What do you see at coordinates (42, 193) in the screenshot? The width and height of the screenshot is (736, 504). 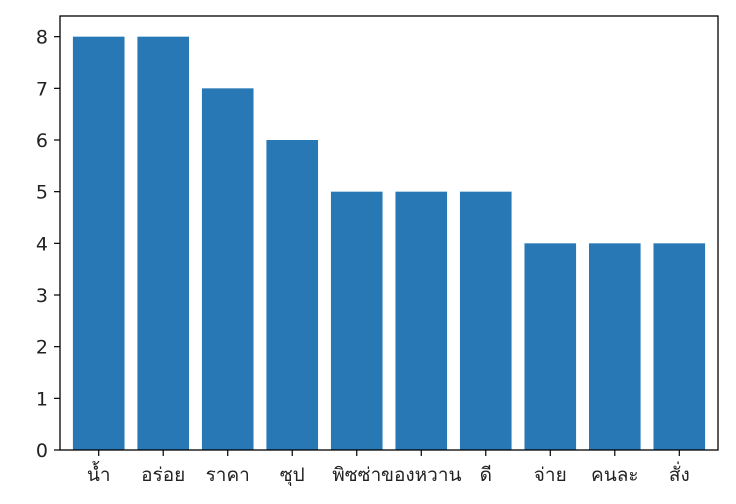 I see `y-tick-label: 5` at bounding box center [42, 193].